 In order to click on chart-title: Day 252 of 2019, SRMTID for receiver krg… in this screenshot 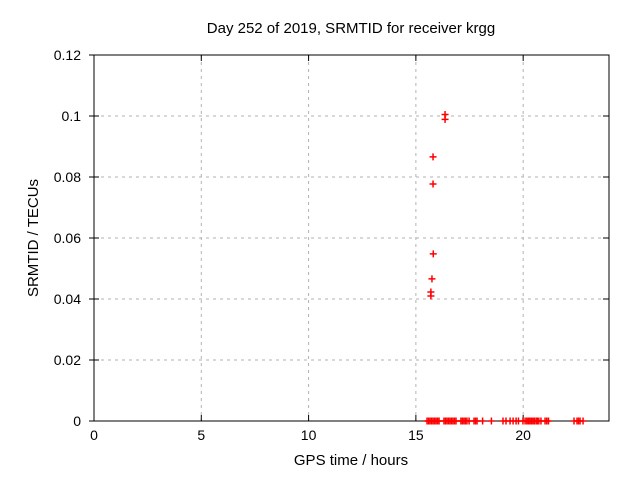, I will do `click(351, 28)`.